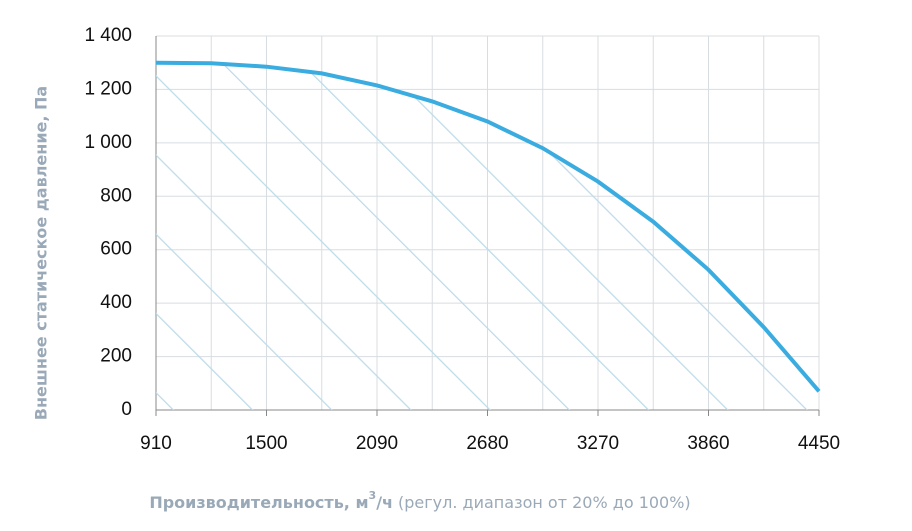 This screenshot has height=531, width=912. What do you see at coordinates (258, 502) in the screenshot?
I see `x-axis-title-main: Производительность, м` at bounding box center [258, 502].